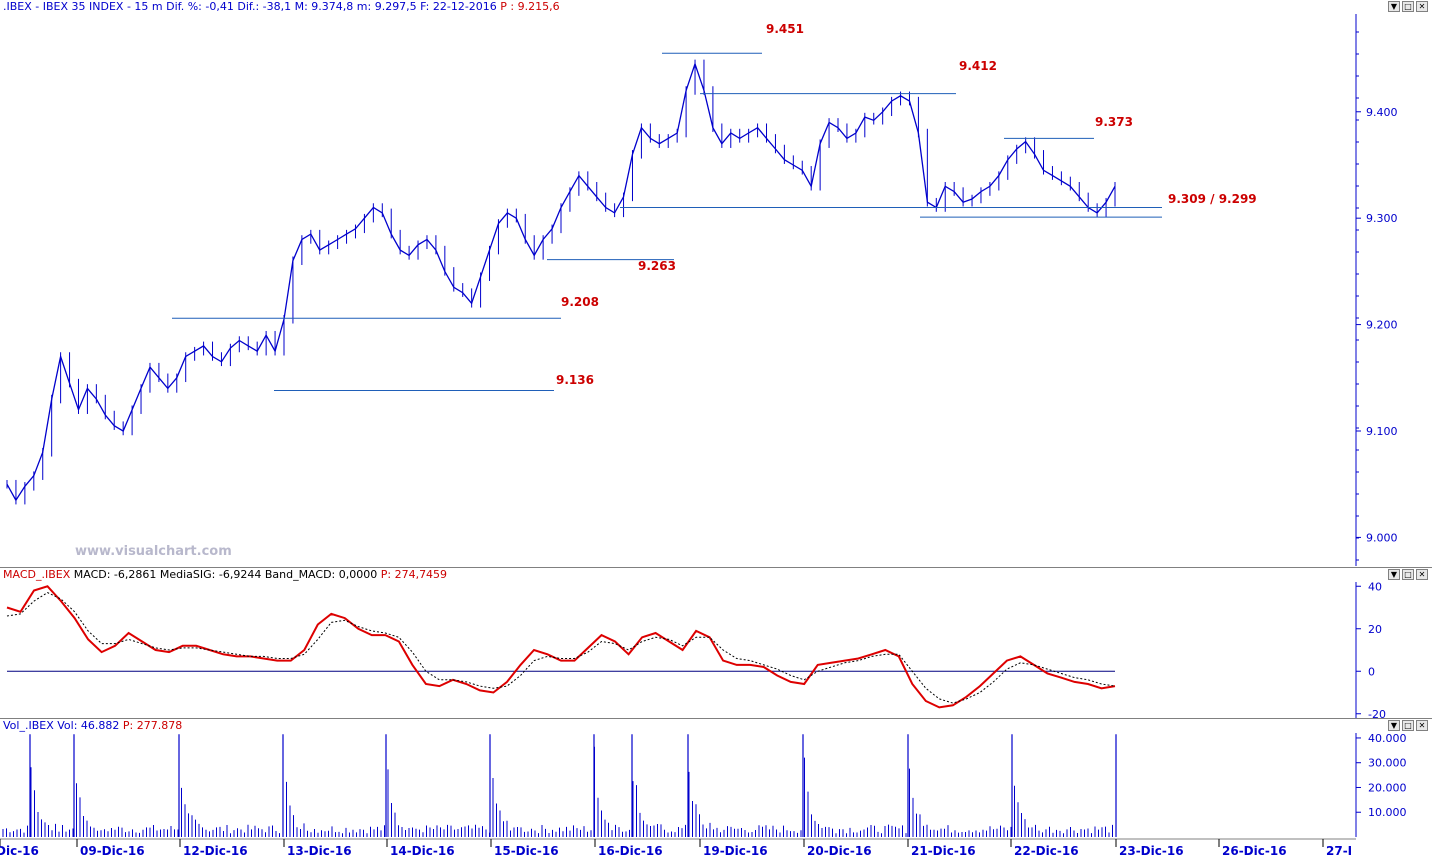 This screenshot has width=1432, height=858. Describe the element at coordinates (1114, 122) in the screenshot. I see `level-label: 9.373` at that location.